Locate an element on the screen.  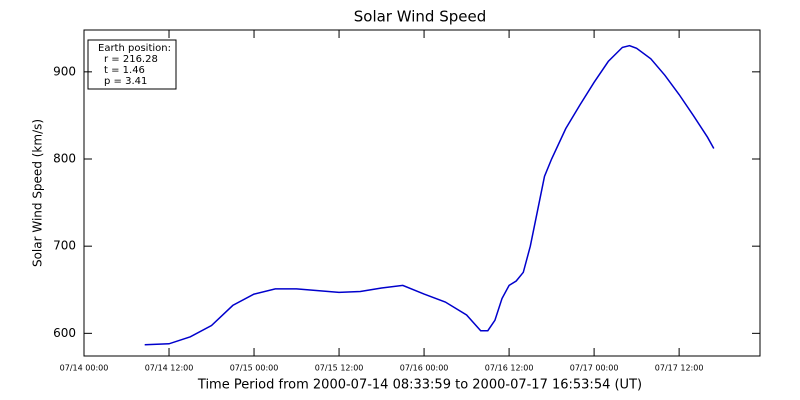
y-tick-label: 900 is located at coordinates (64, 71).